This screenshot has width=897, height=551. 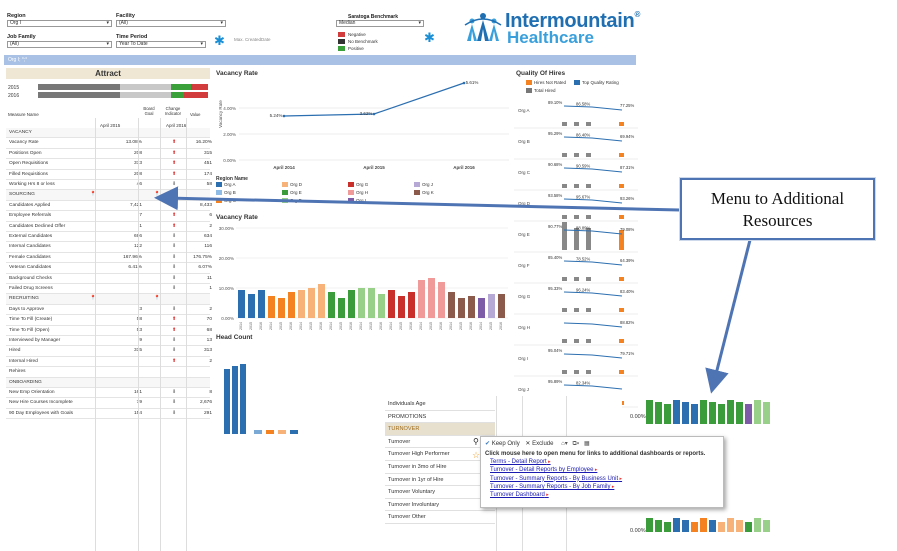 I want to click on measure-row: Turnover Other, so click(x=440, y=517).